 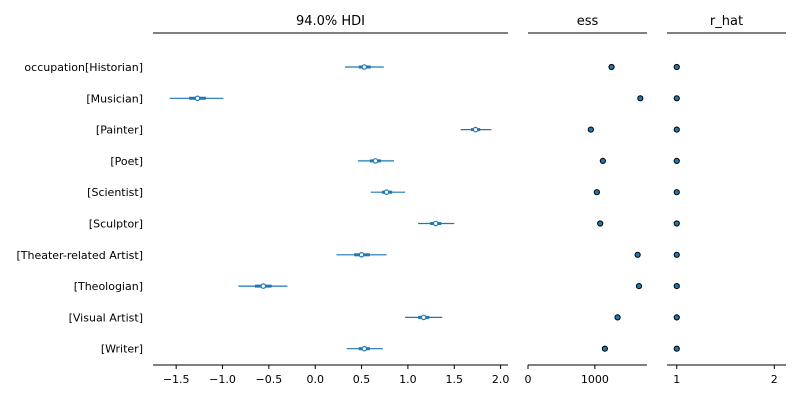 What do you see at coordinates (108, 286) in the screenshot?
I see `category-label: [Theologian]` at bounding box center [108, 286].